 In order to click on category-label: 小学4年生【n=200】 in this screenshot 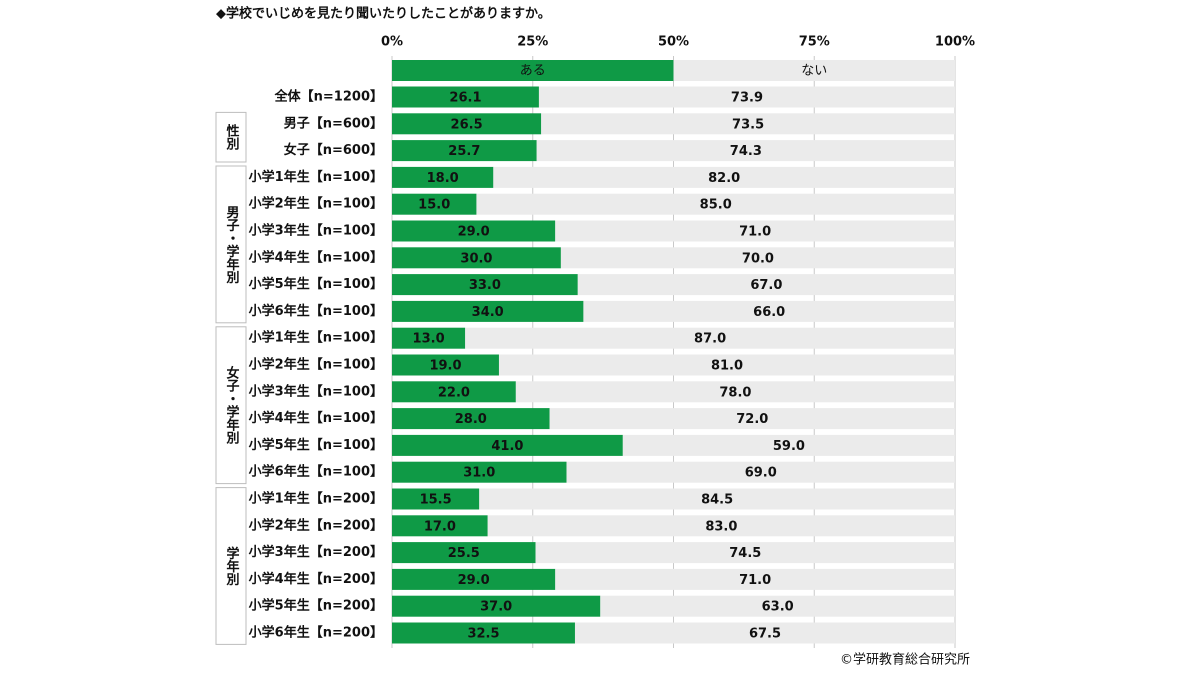, I will do `click(316, 579)`.